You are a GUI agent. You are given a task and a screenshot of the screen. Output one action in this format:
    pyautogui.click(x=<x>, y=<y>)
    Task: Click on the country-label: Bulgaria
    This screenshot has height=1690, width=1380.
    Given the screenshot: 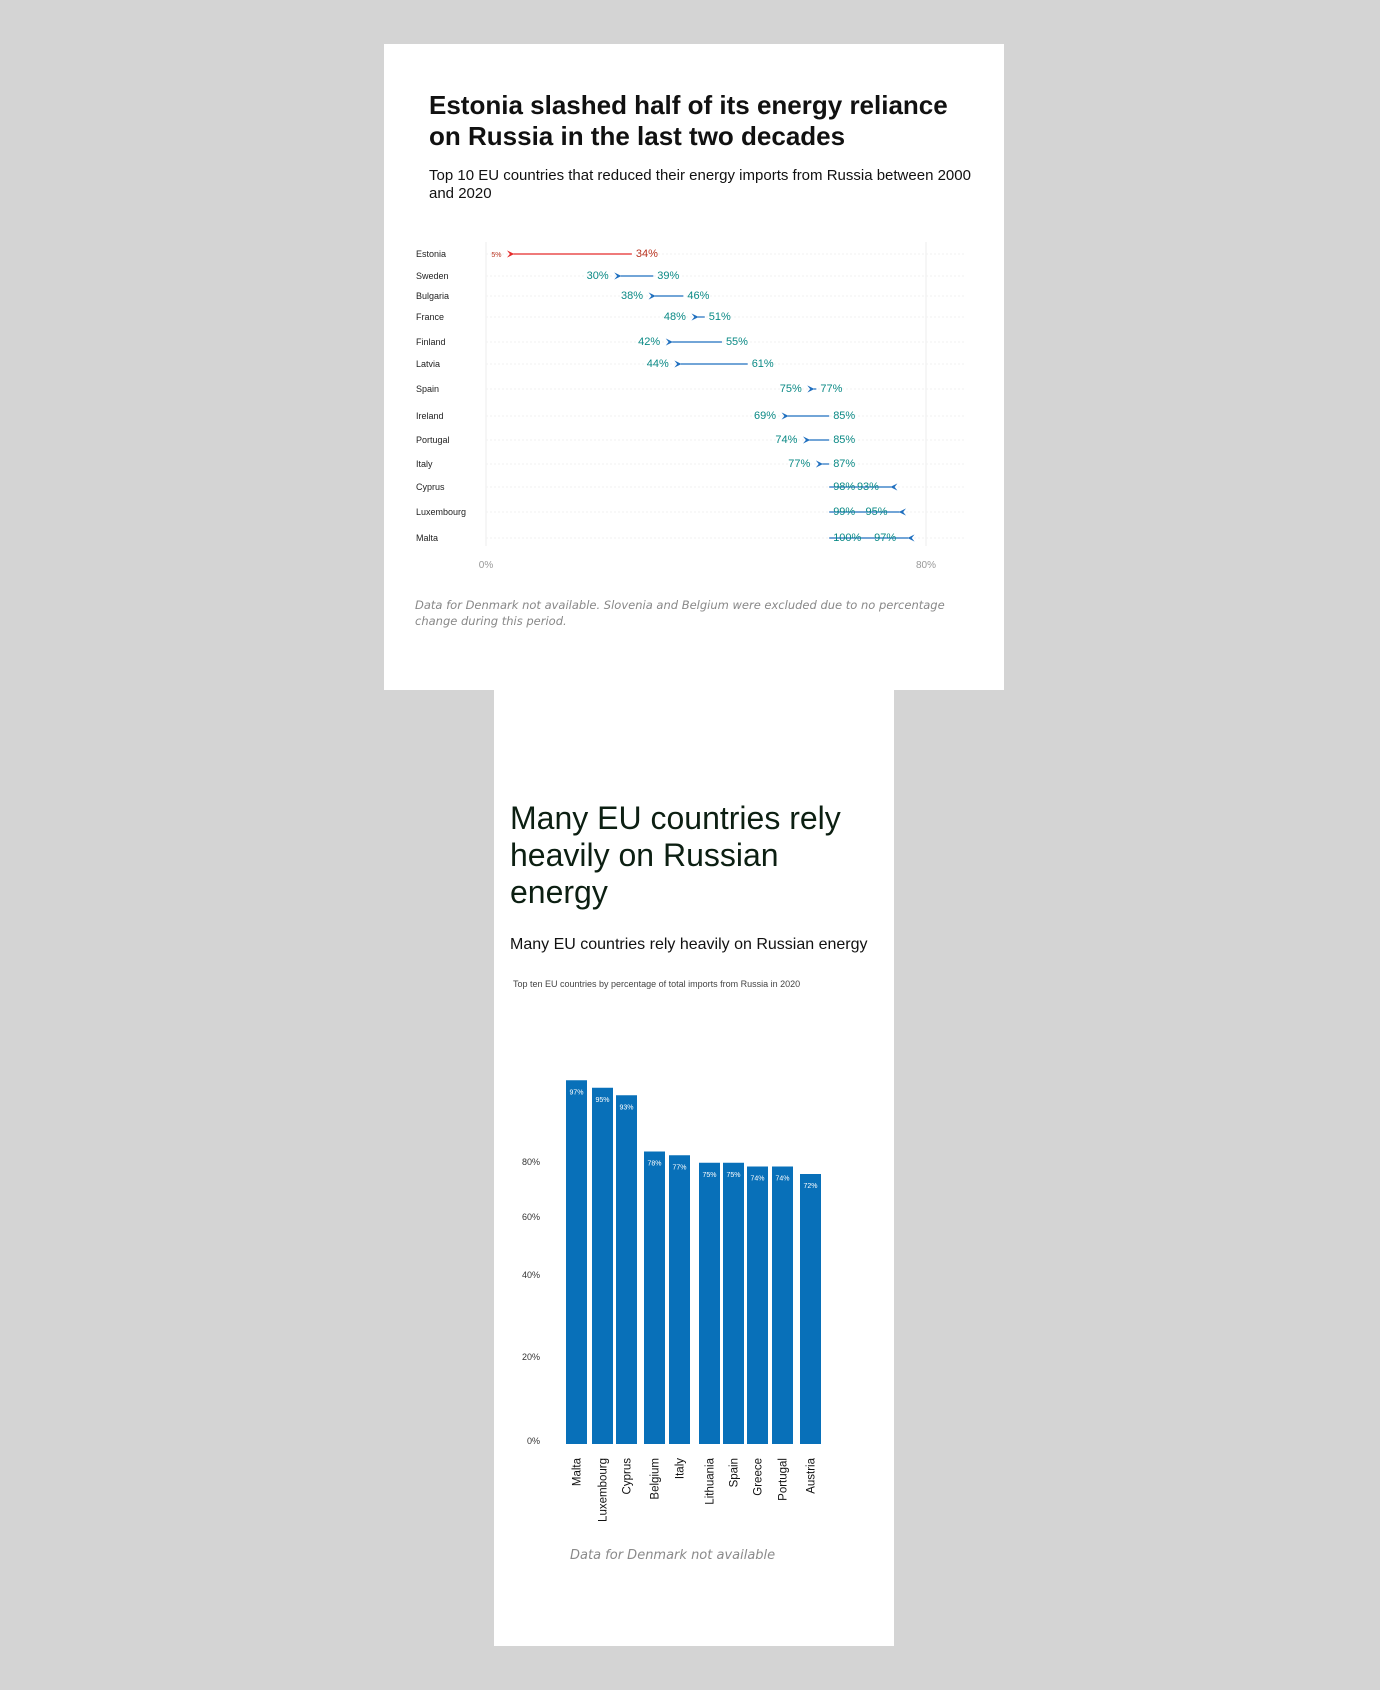 What is the action you would take?
    pyautogui.click(x=432, y=296)
    